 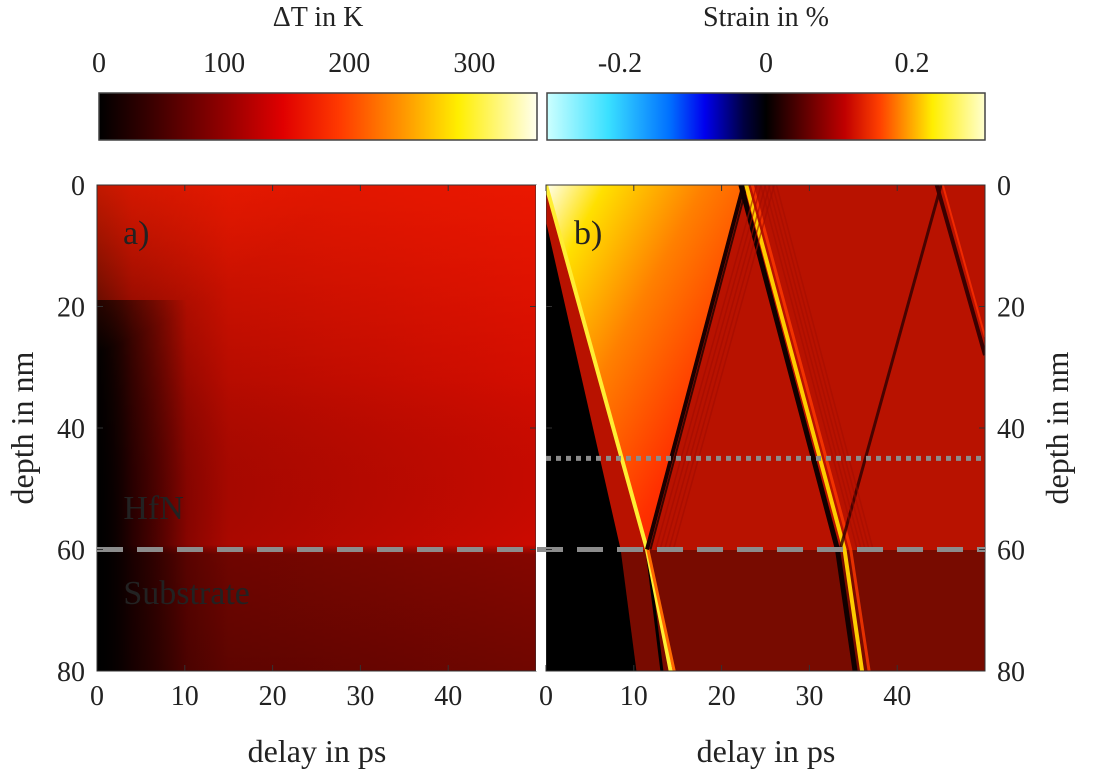 I want to click on panel-label-b: b), so click(x=588, y=233).